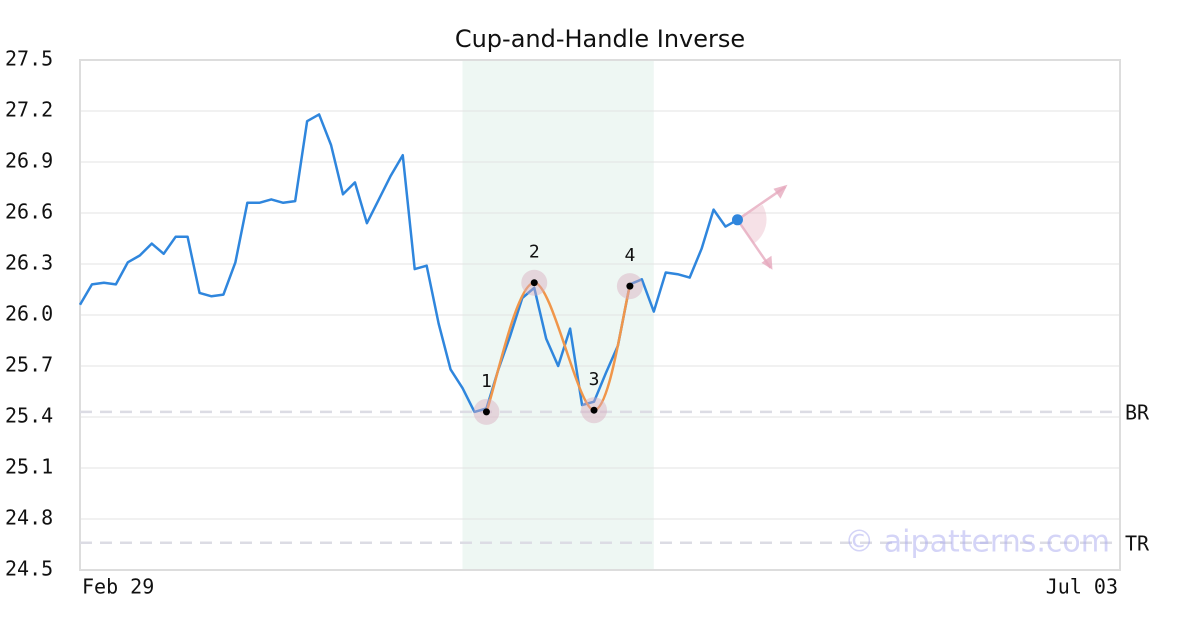 This screenshot has height=630, width=1200. What do you see at coordinates (977, 542) in the screenshot?
I see `watermark: © aipatterns.com` at bounding box center [977, 542].